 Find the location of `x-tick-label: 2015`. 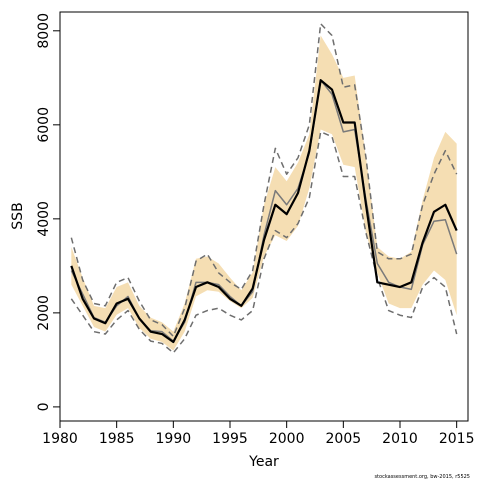

x-tick-label: 2015 is located at coordinates (457, 439).